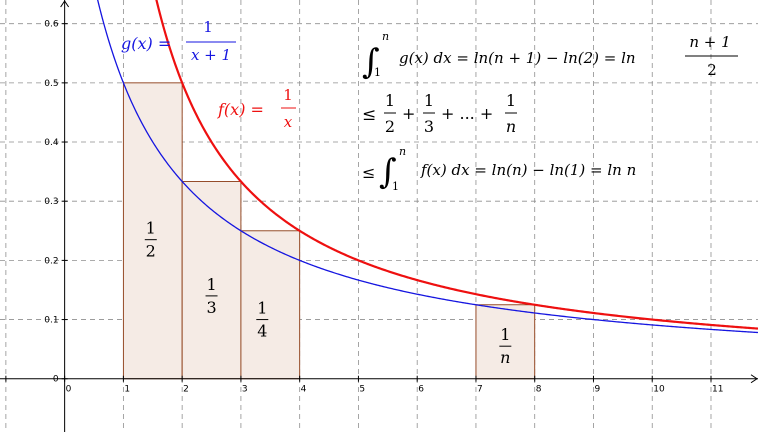  I want to click on formula-line-2: ≤ 1 2 +1 3 + ... + 1 n, so click(439, 113).